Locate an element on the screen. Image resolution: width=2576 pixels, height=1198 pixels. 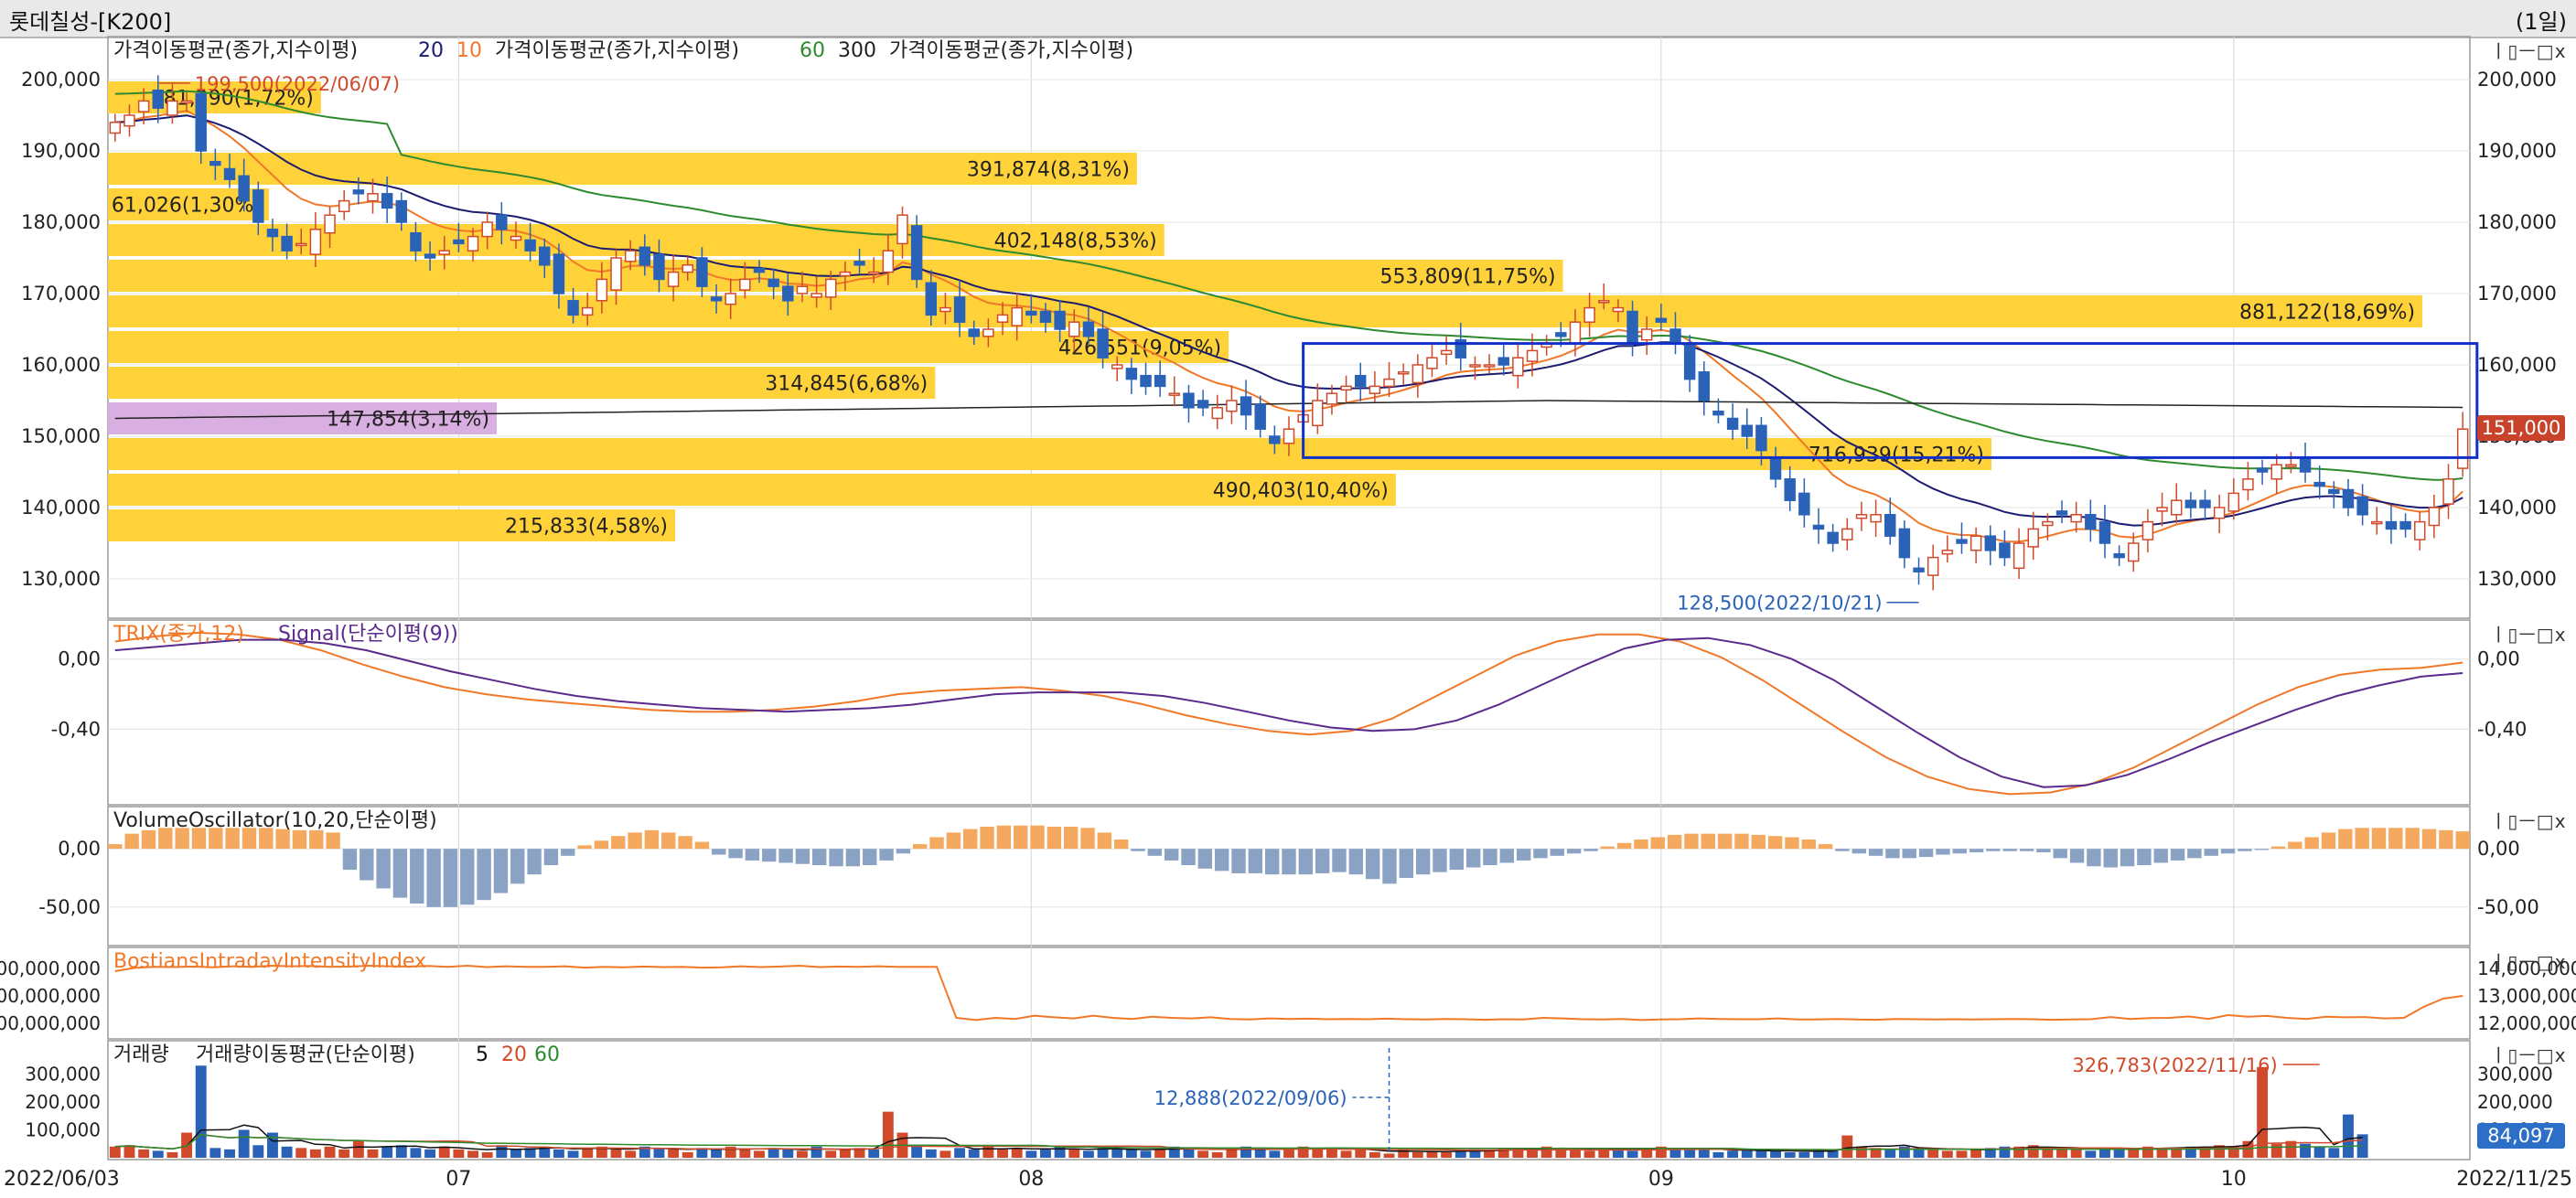
trix-line is located at coordinates (1288, 713).